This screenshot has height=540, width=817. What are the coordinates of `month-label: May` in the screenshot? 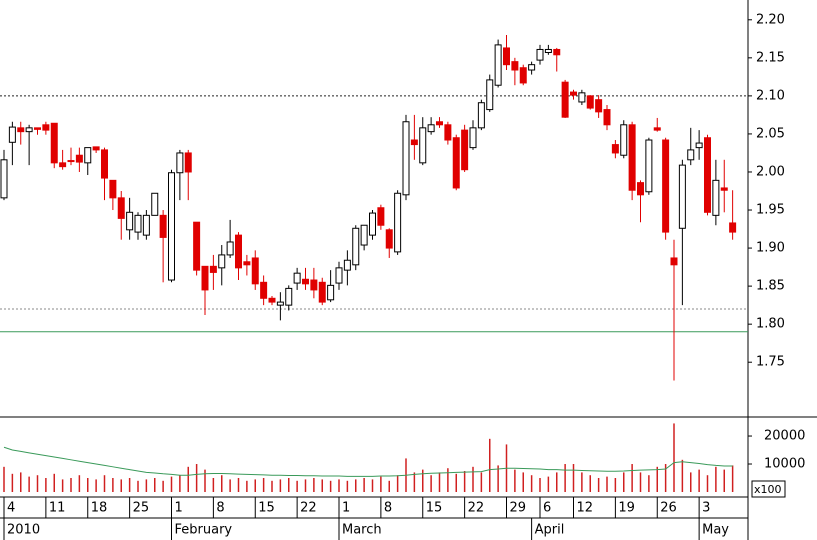 It's located at (715, 530).